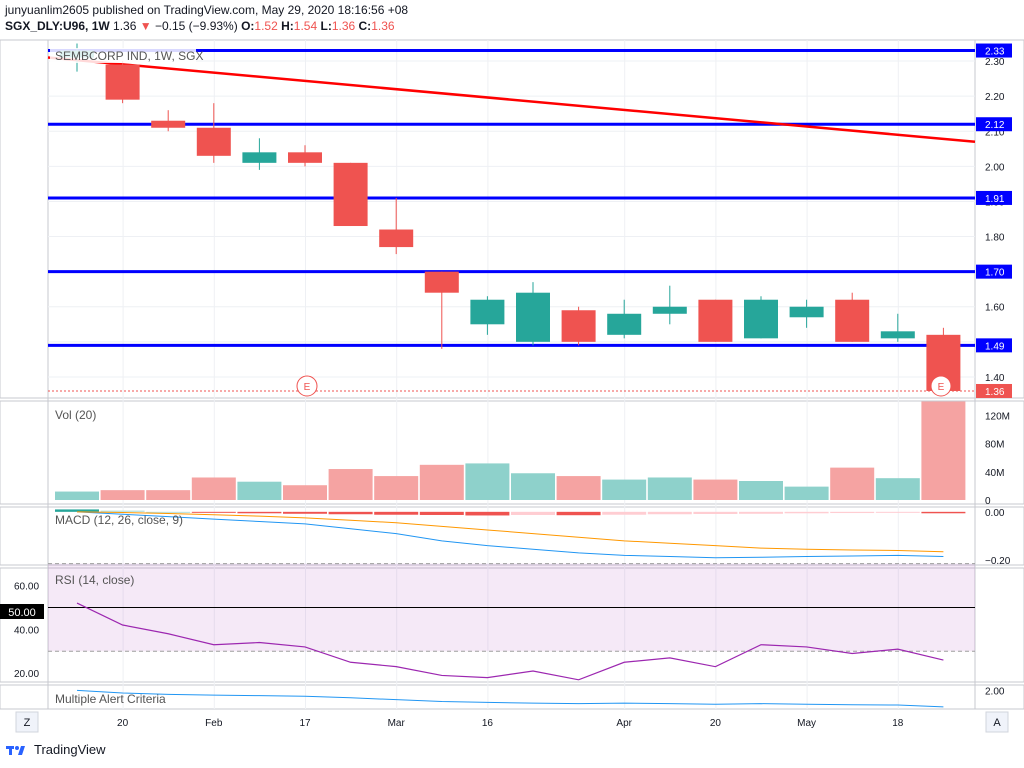 The image size is (1024, 768). Describe the element at coordinates (266, 26) in the screenshot. I see `open-value: 1.52` at that location.